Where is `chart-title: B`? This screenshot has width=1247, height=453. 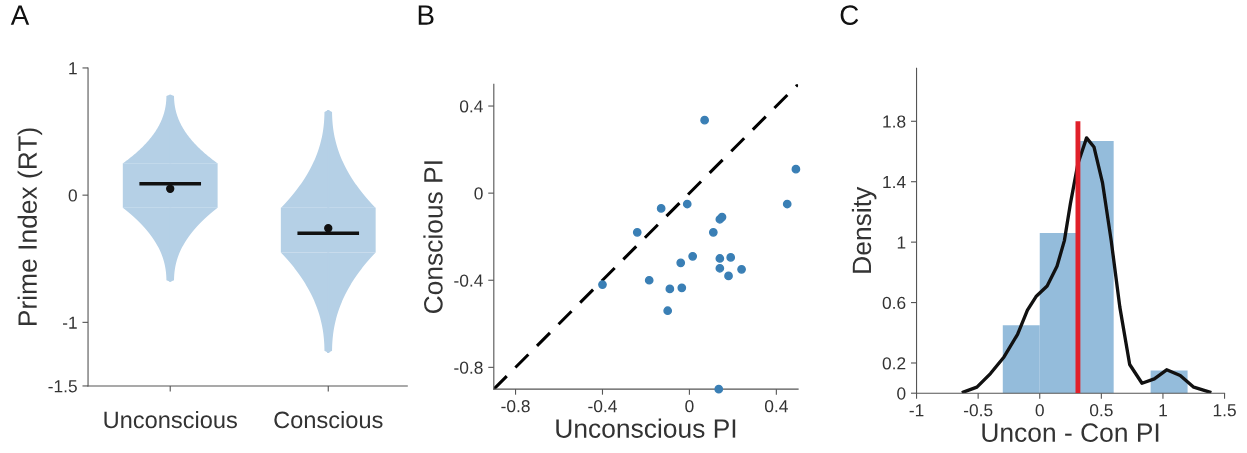
chart-title: B is located at coordinates (426, 15).